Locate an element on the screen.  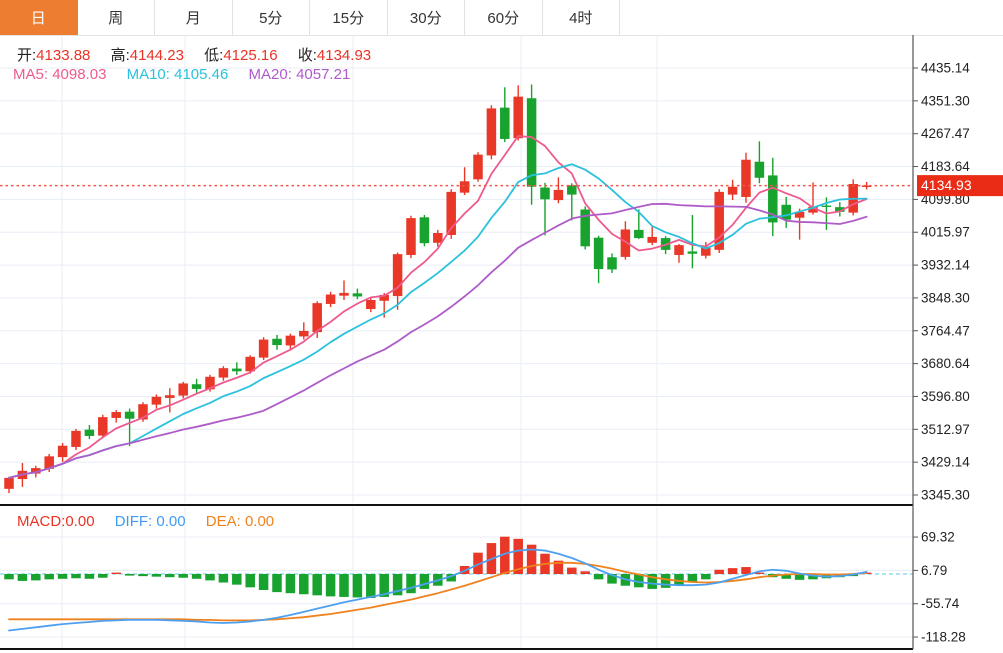
svg-text: 3932.14 is located at coordinates (945, 265).